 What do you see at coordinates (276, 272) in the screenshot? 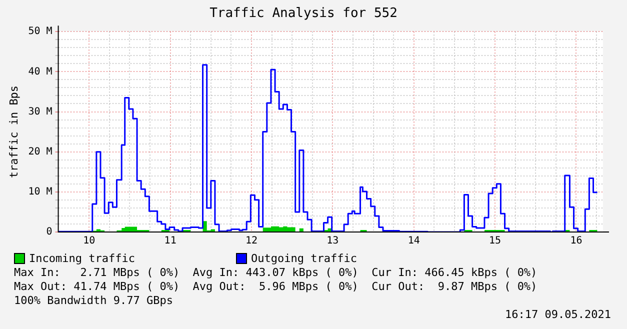
I see `text: Max In: 2.71 MBps ( 0%) Avg In: 443.07 kBps ( 0%) Cur In: 466.45 kBps ( 0%)` at bounding box center [276, 272].